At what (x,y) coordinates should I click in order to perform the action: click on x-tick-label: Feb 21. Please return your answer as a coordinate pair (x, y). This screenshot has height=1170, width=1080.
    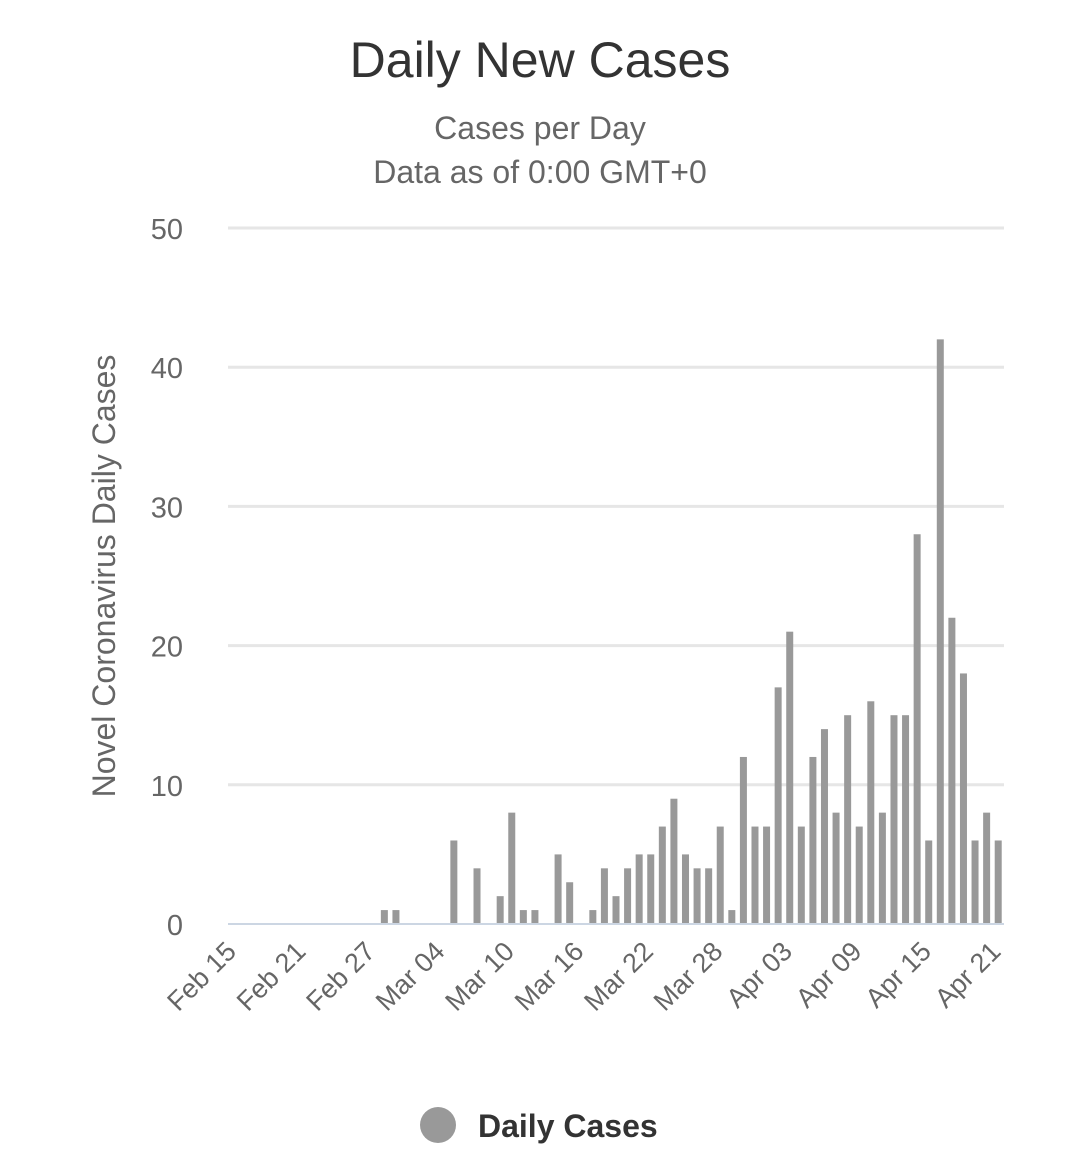
    Looking at the image, I should click on (271, 976).